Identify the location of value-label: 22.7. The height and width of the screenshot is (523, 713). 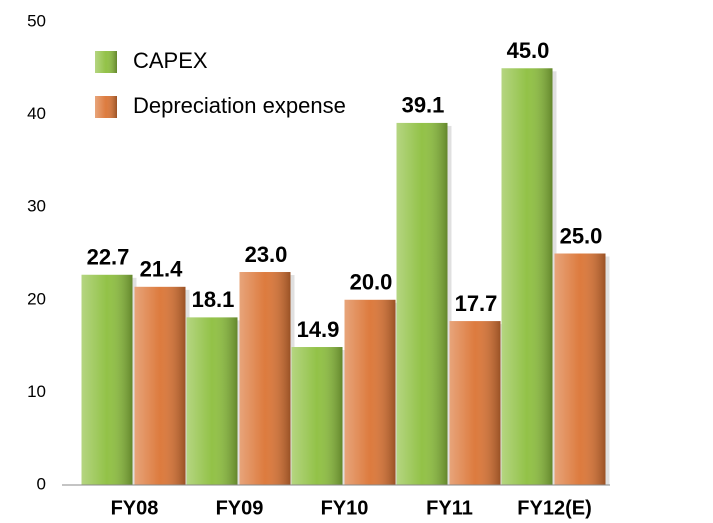
(108, 257).